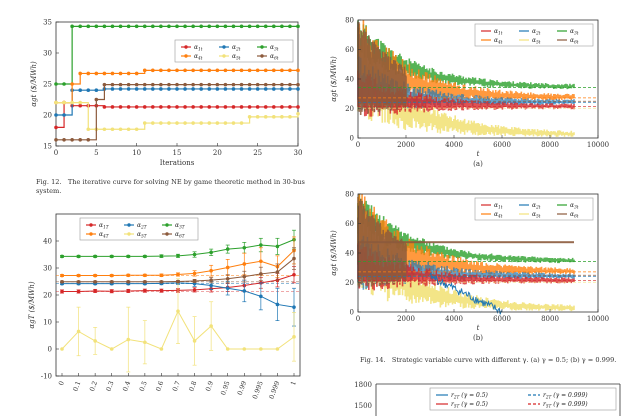 The image size is (644, 416). I want to click on fig13-y-tick-label: 20, so click(47, 296).